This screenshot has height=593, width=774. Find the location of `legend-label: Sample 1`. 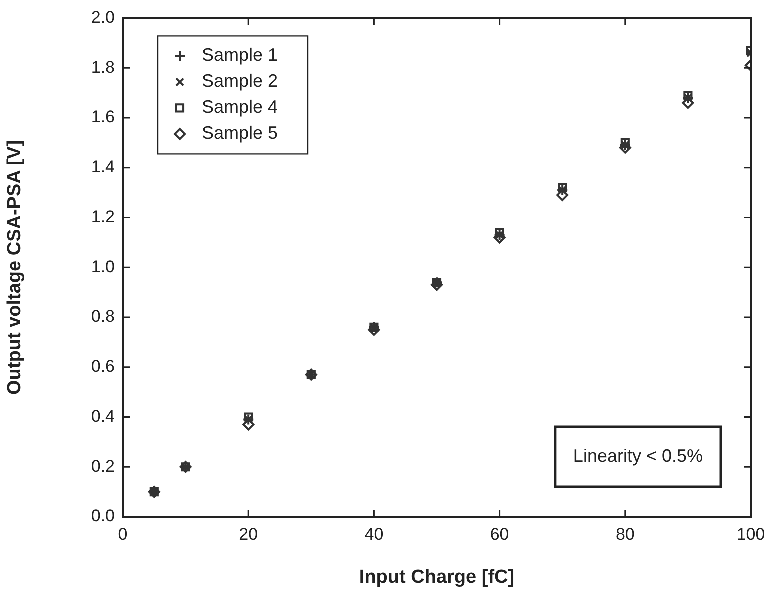

legend-label: Sample 1 is located at coordinates (240, 55).